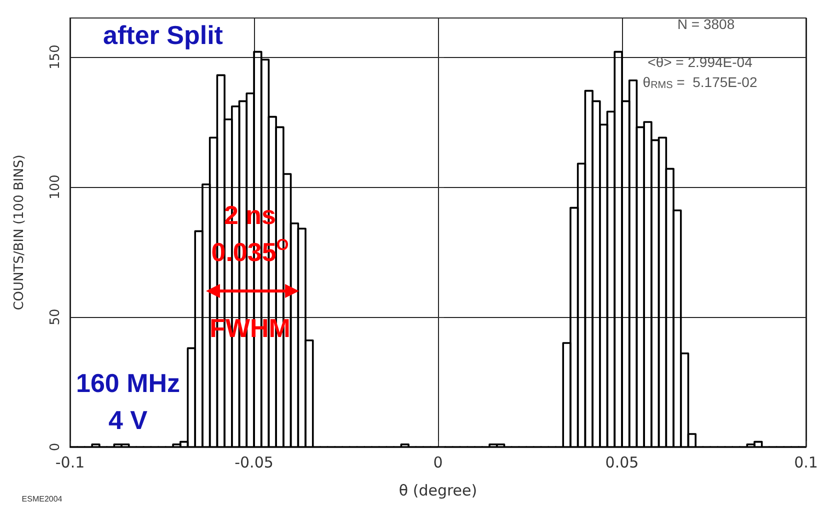  I want to click on annotation: N = 3808, so click(706, 24).